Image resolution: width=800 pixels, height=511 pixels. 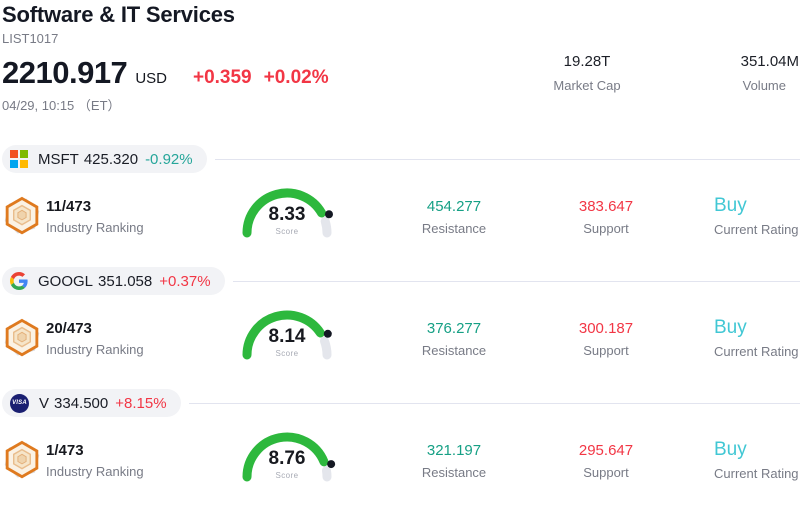 I want to click on market-cap-label: Market Cap, so click(x=587, y=85).